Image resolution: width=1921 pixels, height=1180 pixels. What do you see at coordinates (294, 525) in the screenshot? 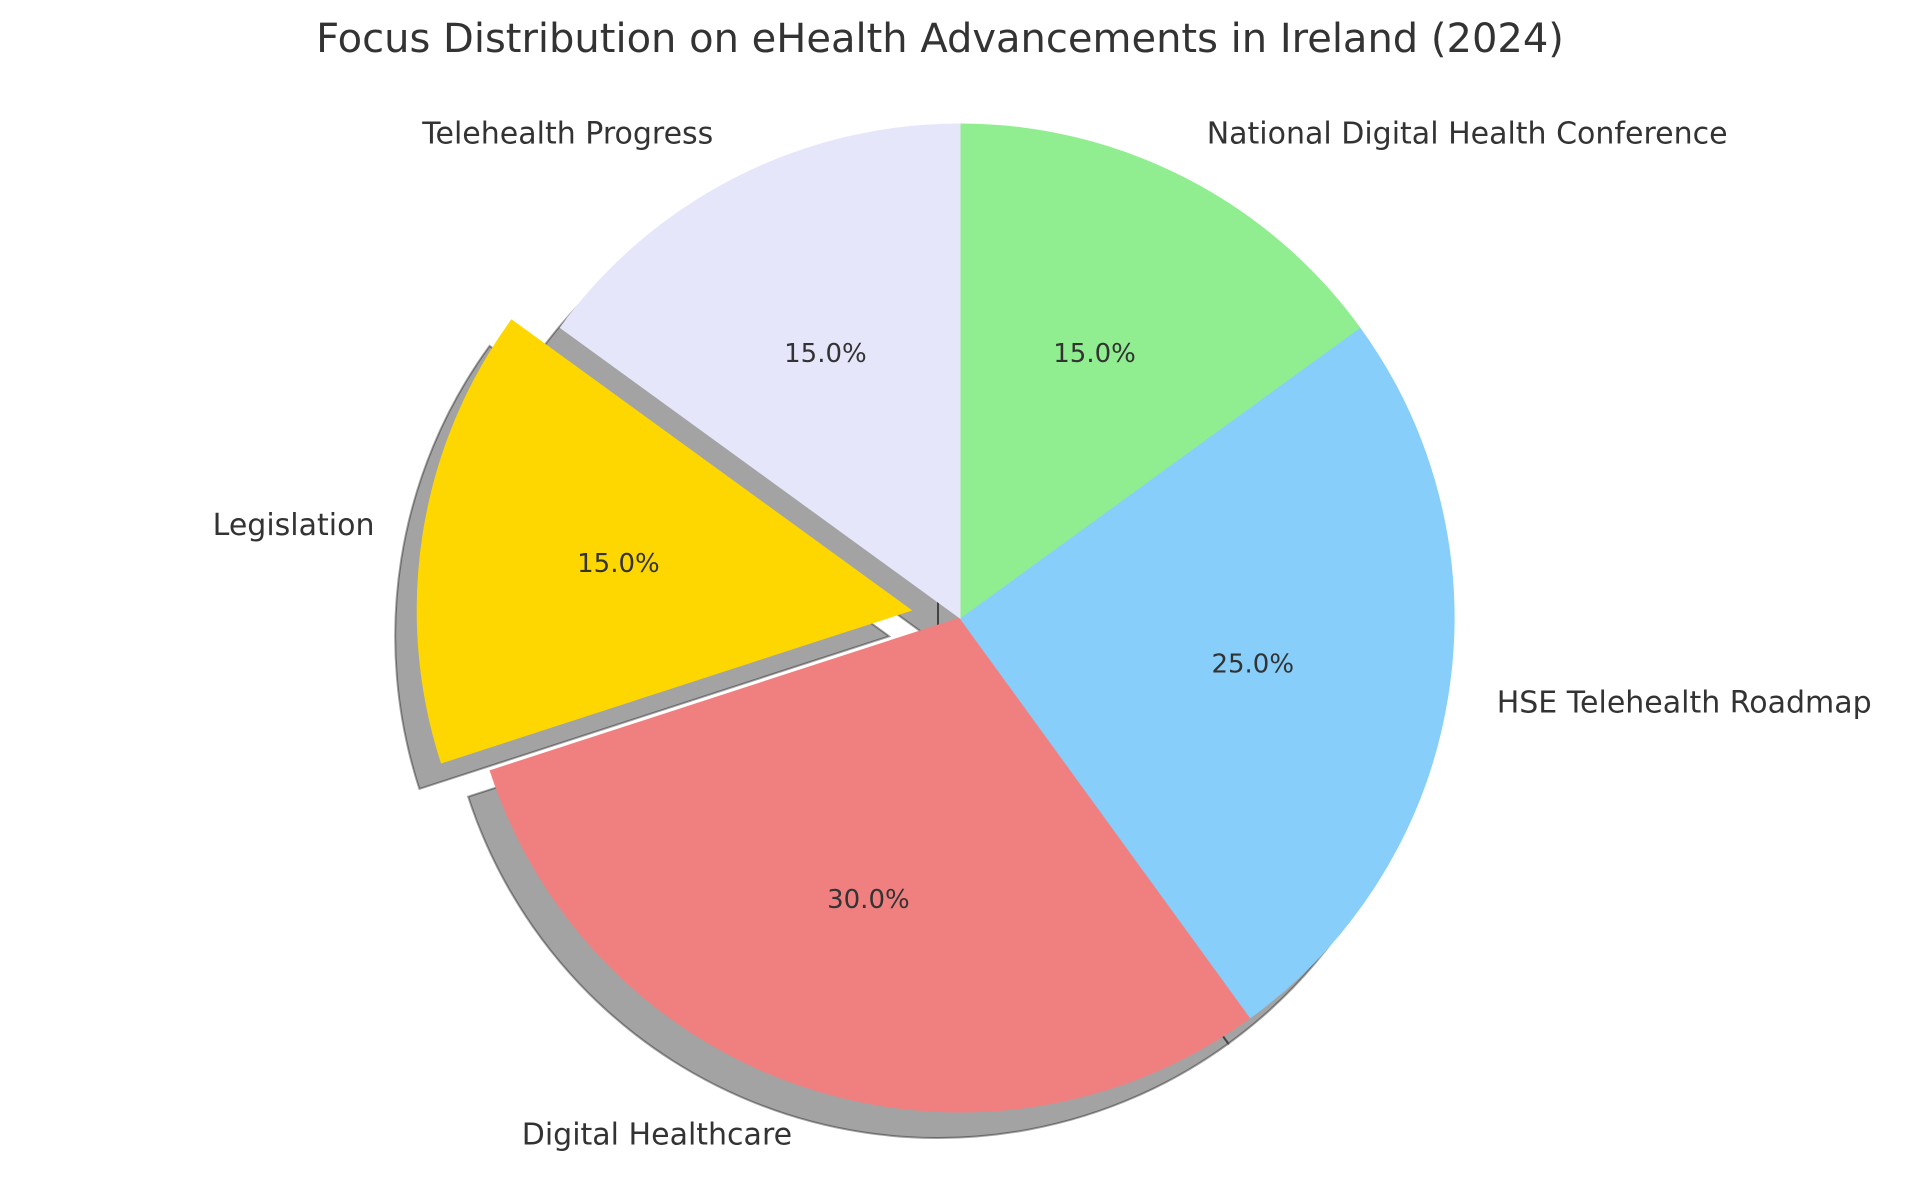
I see `label-legislation: Legislation` at bounding box center [294, 525].